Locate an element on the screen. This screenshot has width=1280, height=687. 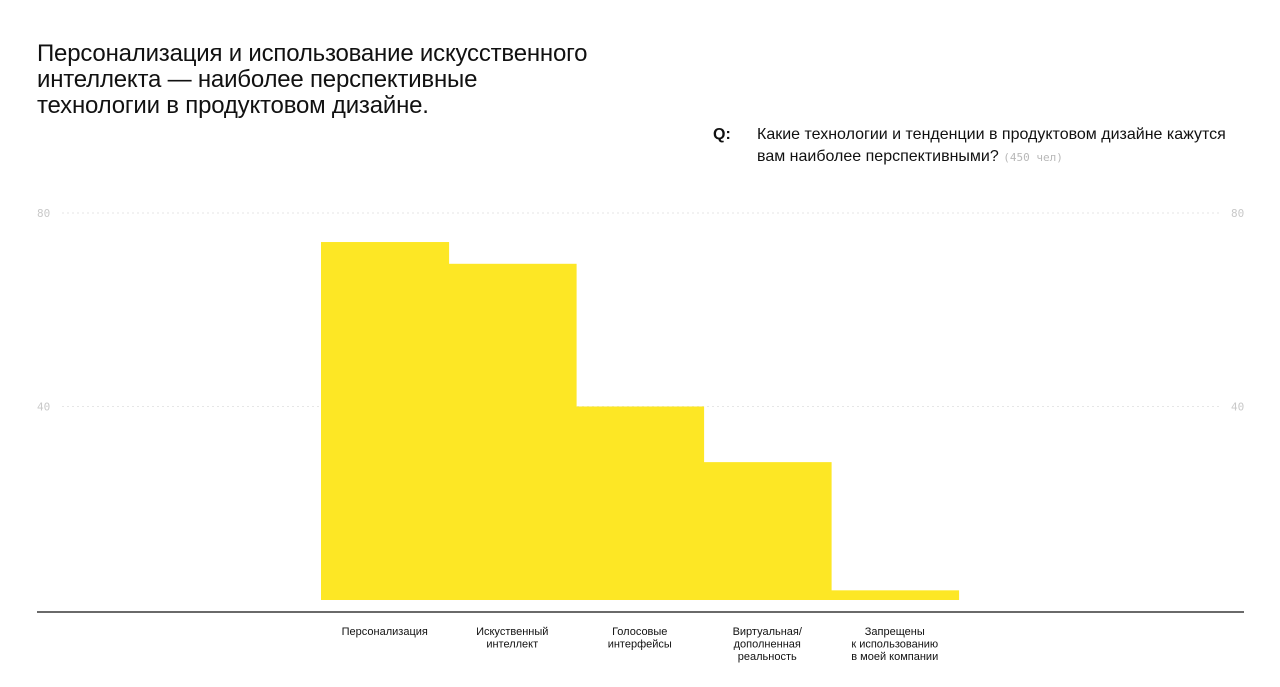
respondent-count: (450 чел) is located at coordinates (1033, 157).